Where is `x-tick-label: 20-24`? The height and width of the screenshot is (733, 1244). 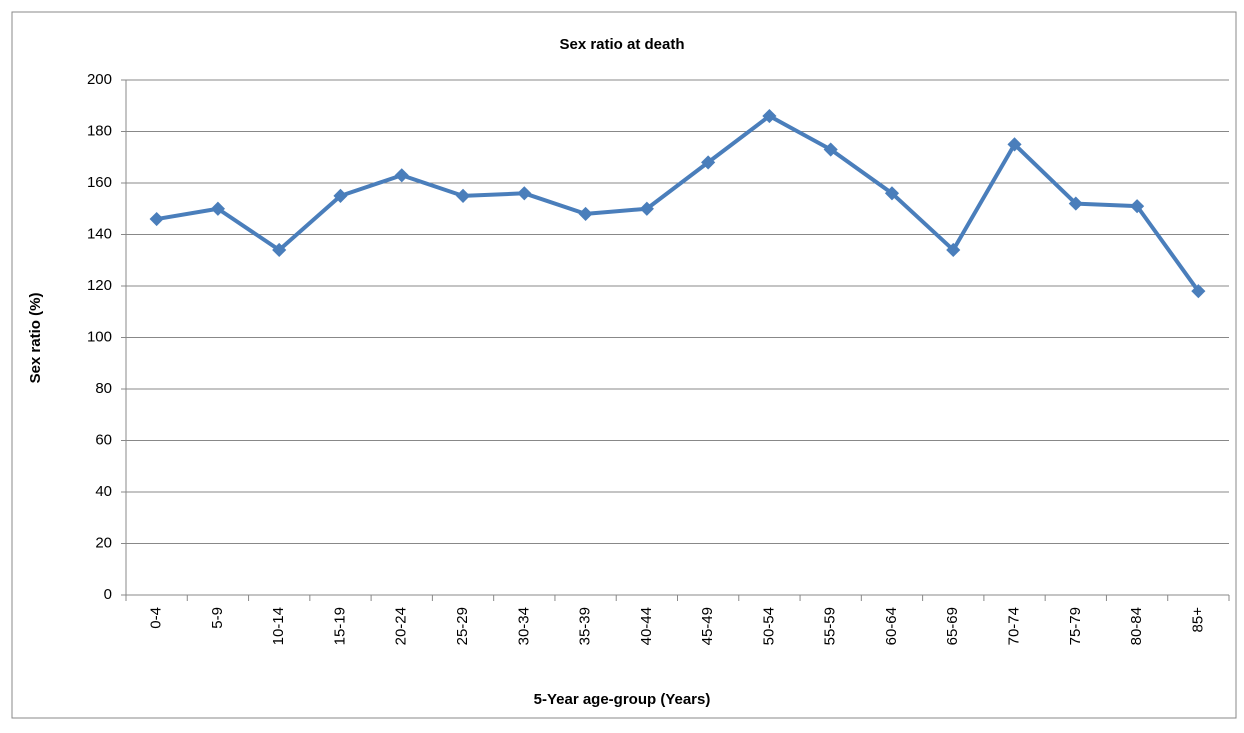 x-tick-label: 20-24 is located at coordinates (401, 626).